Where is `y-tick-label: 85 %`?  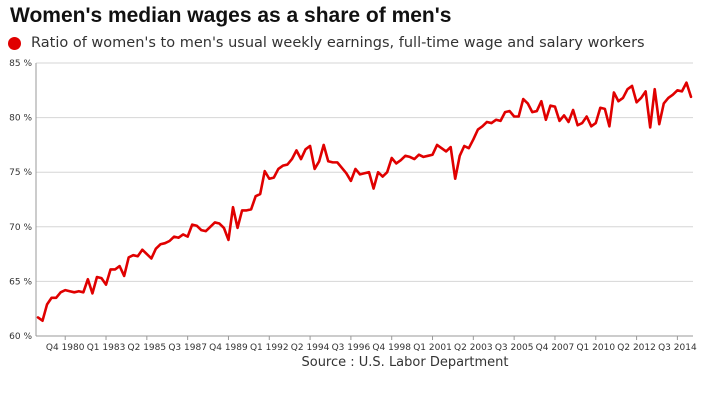
y-tick-label: 85 % is located at coordinates (20, 64).